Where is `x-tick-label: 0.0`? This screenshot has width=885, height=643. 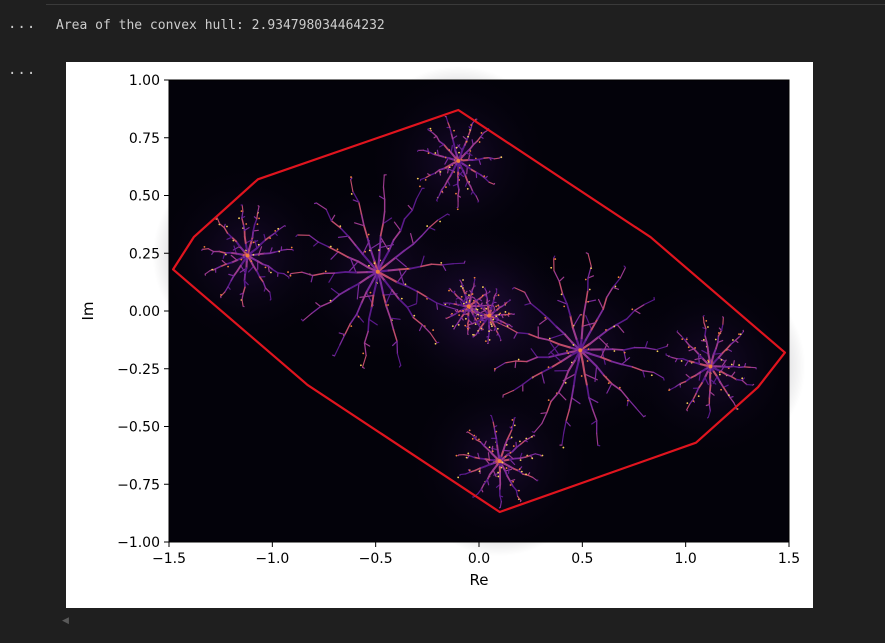 x-tick-label: 0.0 is located at coordinates (479, 559).